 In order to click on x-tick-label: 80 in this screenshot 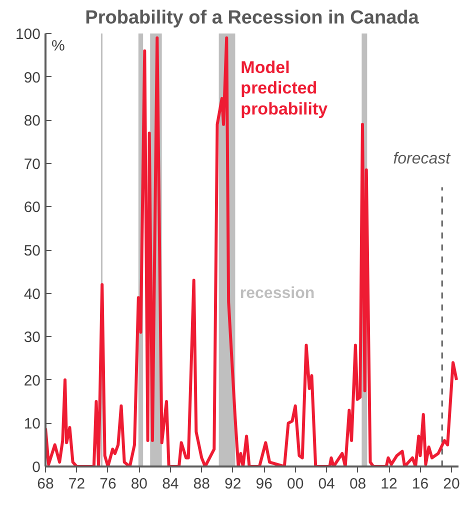, I will do `click(139, 484)`.